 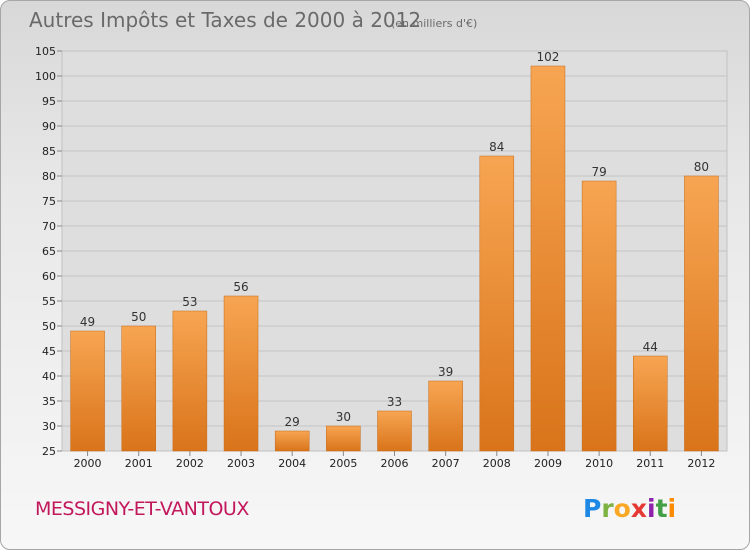 What do you see at coordinates (88, 463) in the screenshot?
I see `x-tick-label: 2000` at bounding box center [88, 463].